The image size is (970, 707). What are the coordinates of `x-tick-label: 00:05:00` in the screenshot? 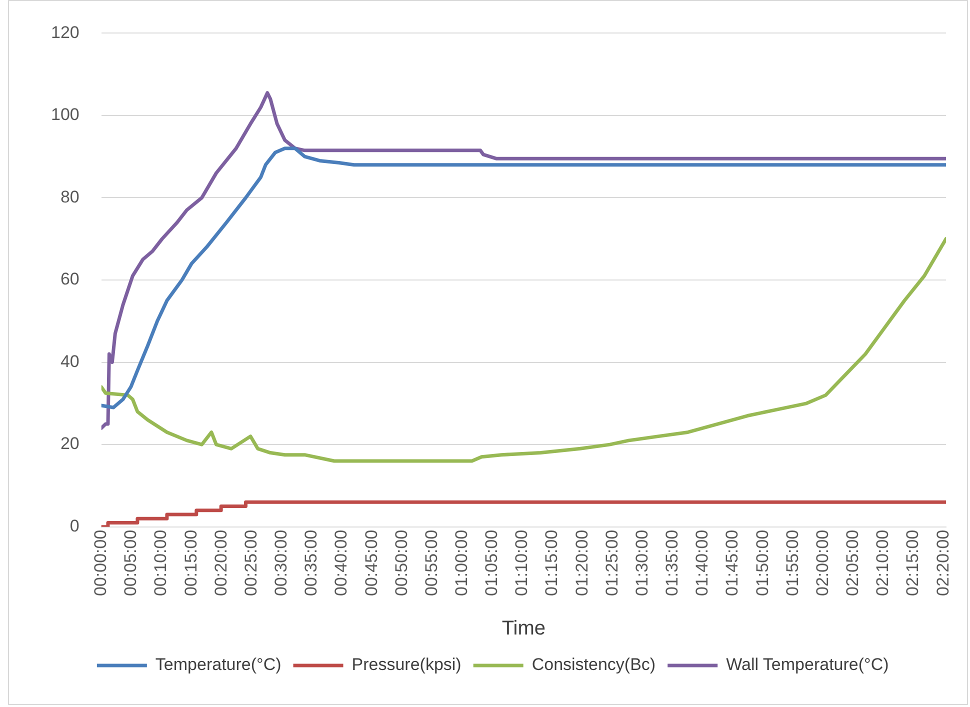 It's located at (130, 563).